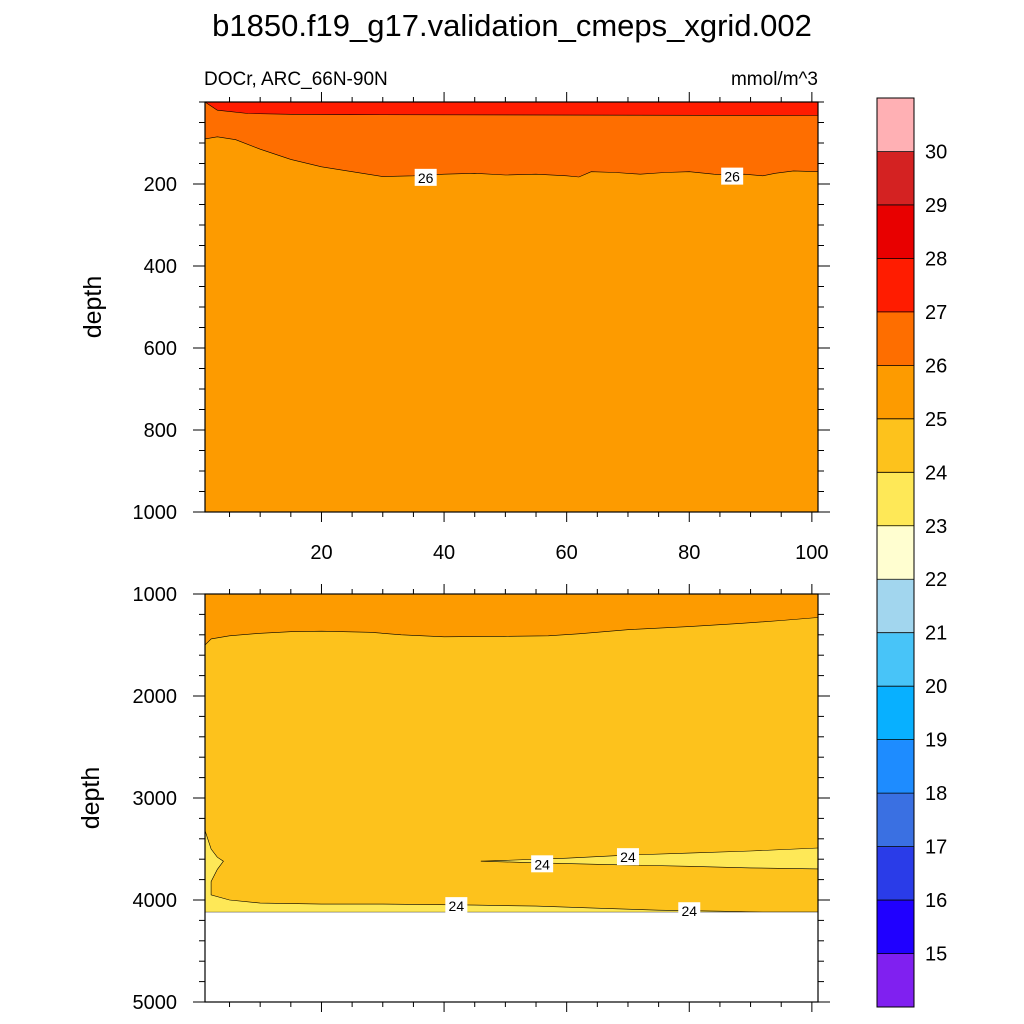 This screenshot has height=1024, width=1024. I want to click on lower-y-tick-label: 3000, so click(155, 799).